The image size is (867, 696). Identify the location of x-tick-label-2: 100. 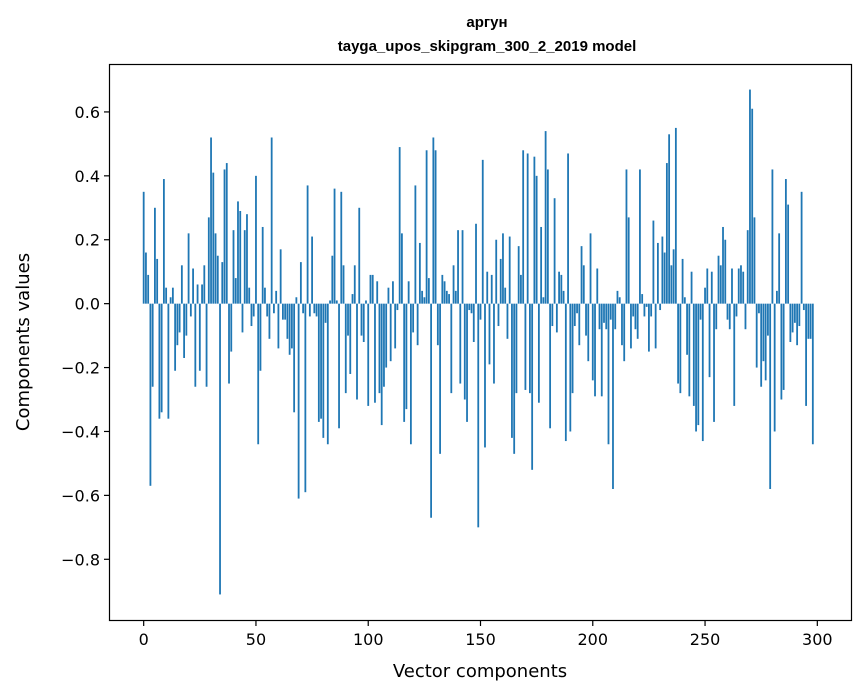
(368, 639).